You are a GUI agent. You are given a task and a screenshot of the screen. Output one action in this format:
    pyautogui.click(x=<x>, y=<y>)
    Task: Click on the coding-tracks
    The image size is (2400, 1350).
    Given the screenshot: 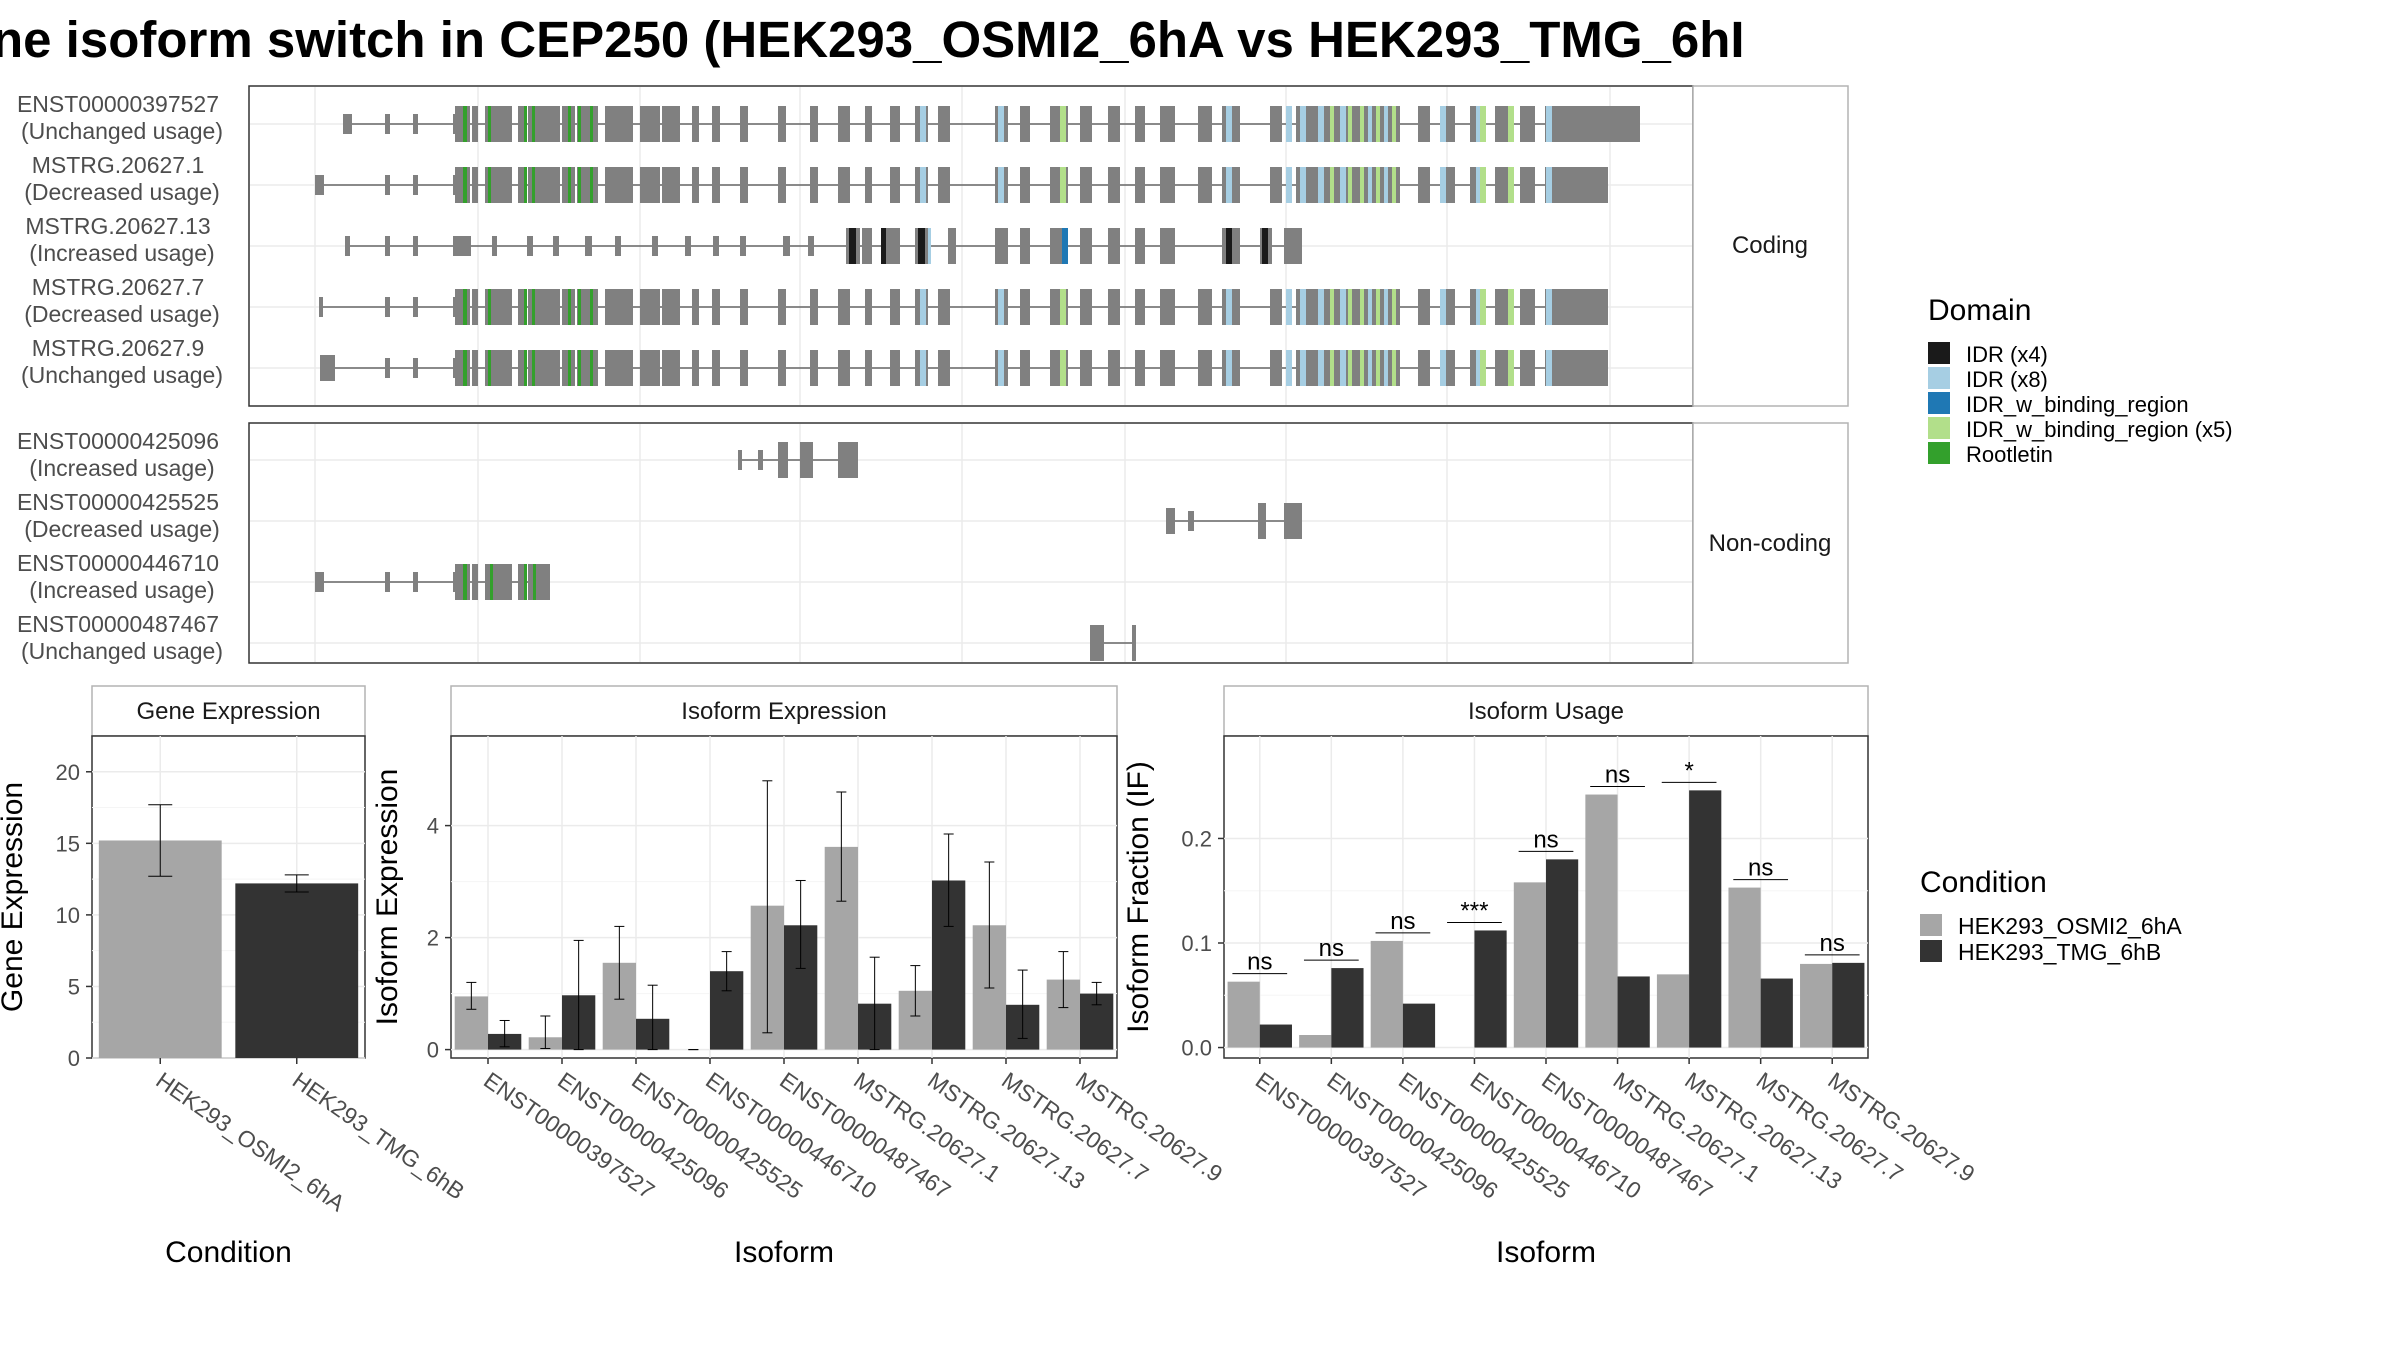 What is the action you would take?
    pyautogui.click(x=977, y=246)
    